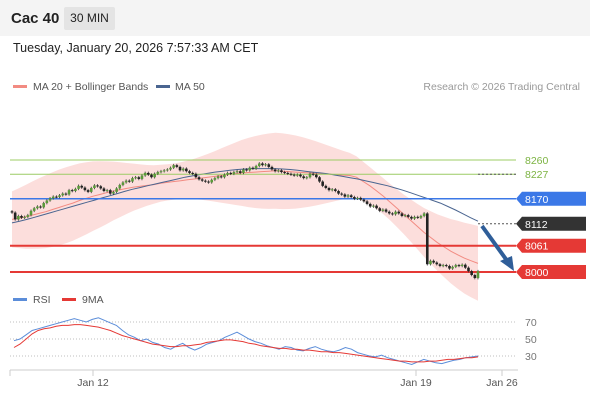  Describe the element at coordinates (20, 86) in the screenshot. I see `bollinger-legend-swatch` at that location.